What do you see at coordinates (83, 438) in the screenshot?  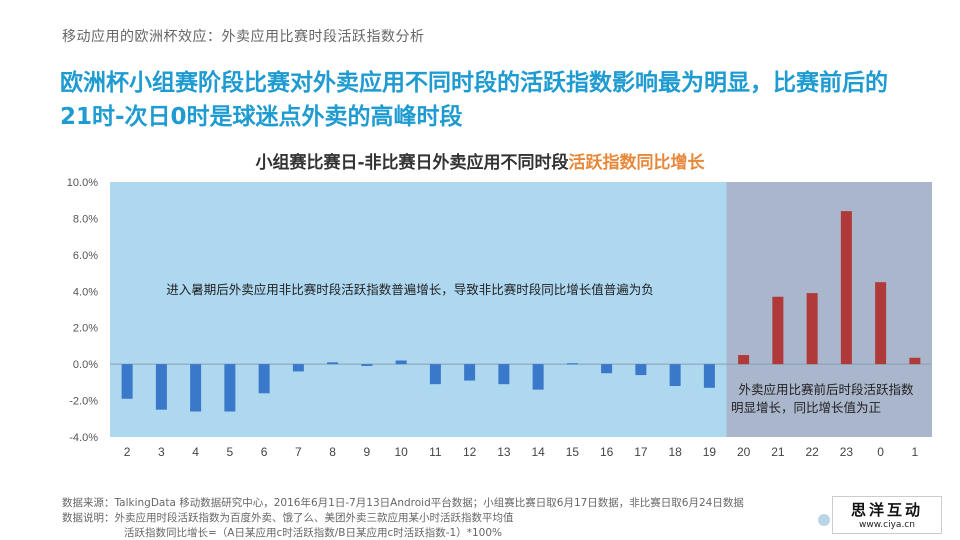 I see `y-tick-label: -4.0%` at bounding box center [83, 438].